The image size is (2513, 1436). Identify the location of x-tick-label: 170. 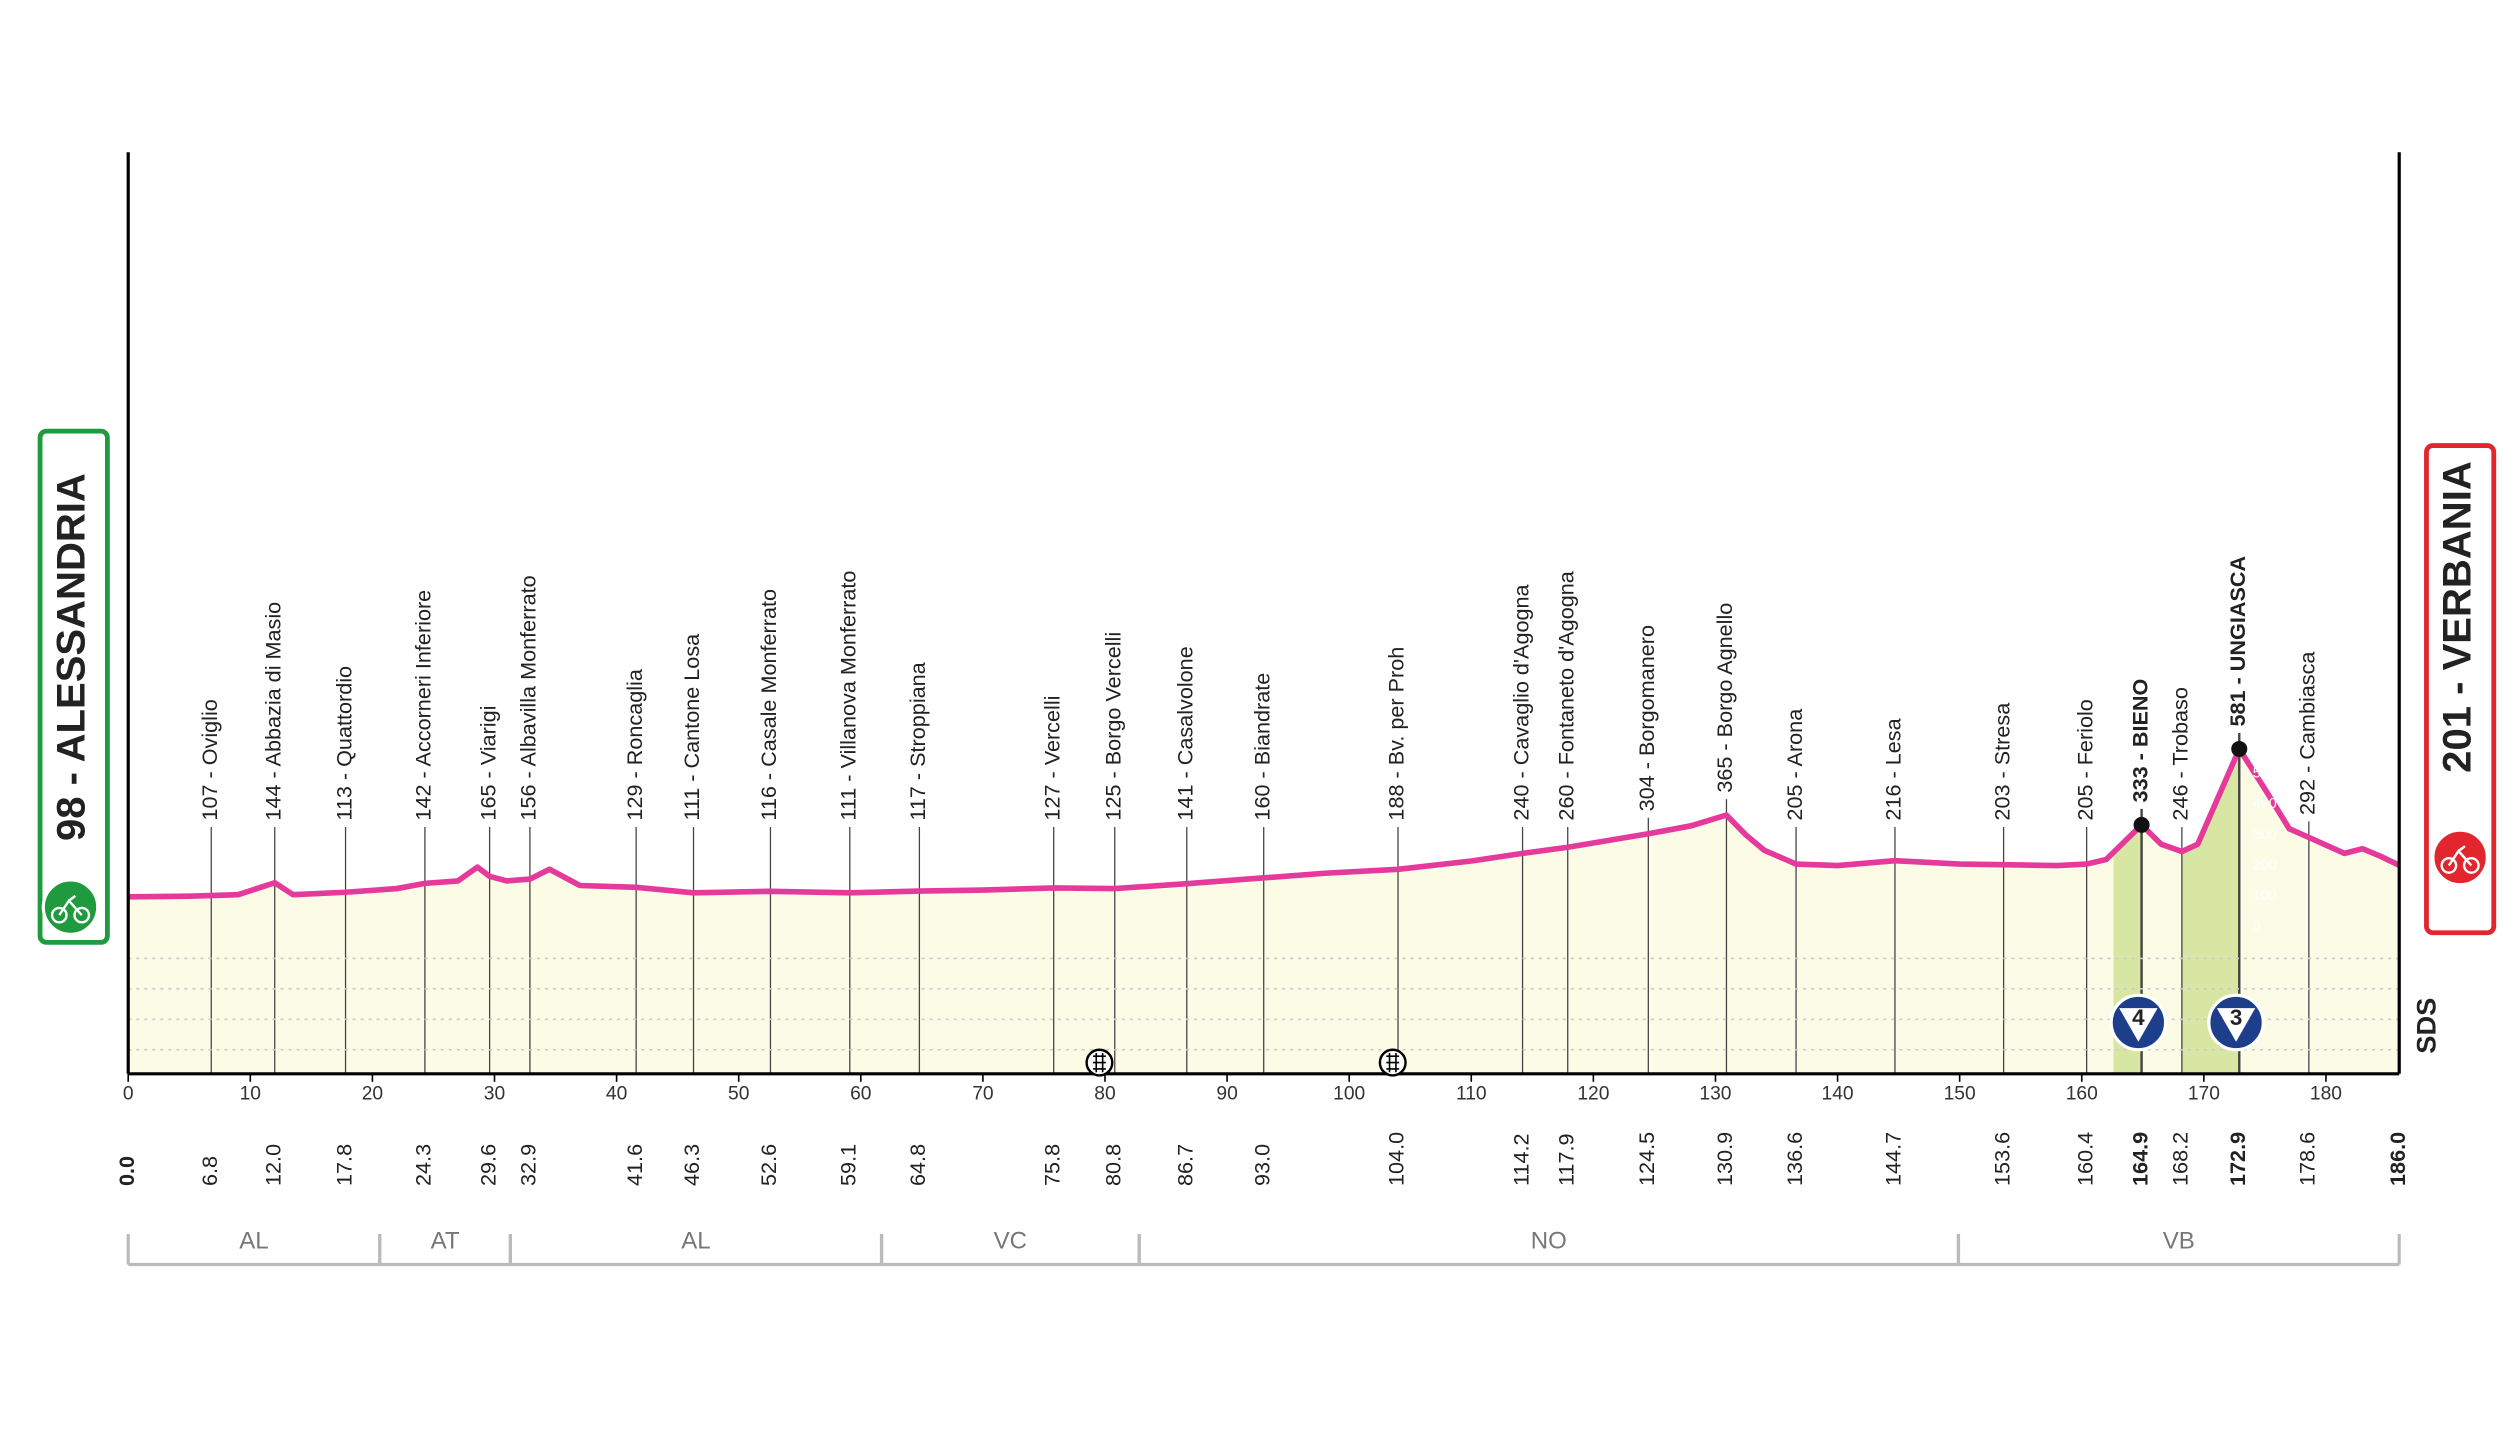
(2204, 1094).